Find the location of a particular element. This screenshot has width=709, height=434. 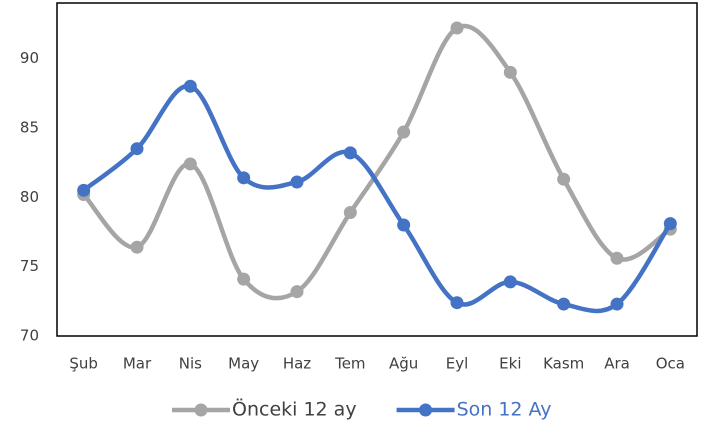

y-tick-label: 70 is located at coordinates (29, 336).